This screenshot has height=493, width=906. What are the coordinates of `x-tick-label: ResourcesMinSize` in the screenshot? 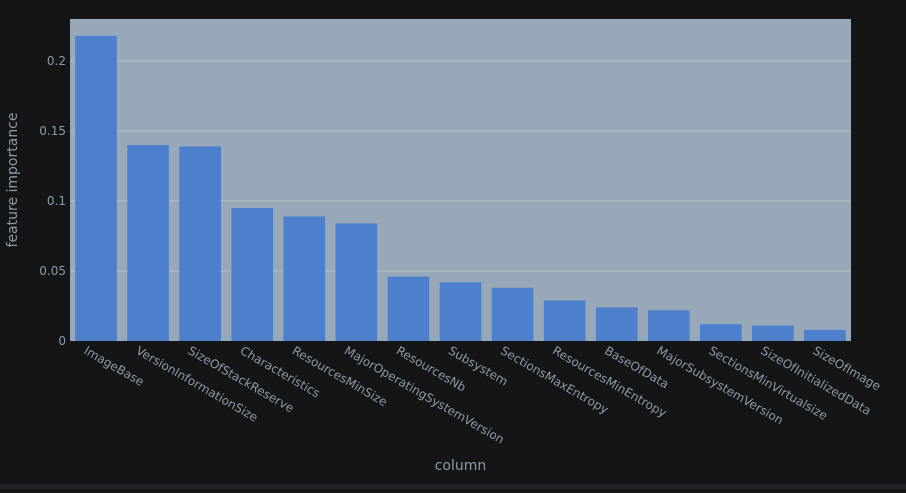 It's located at (340, 376).